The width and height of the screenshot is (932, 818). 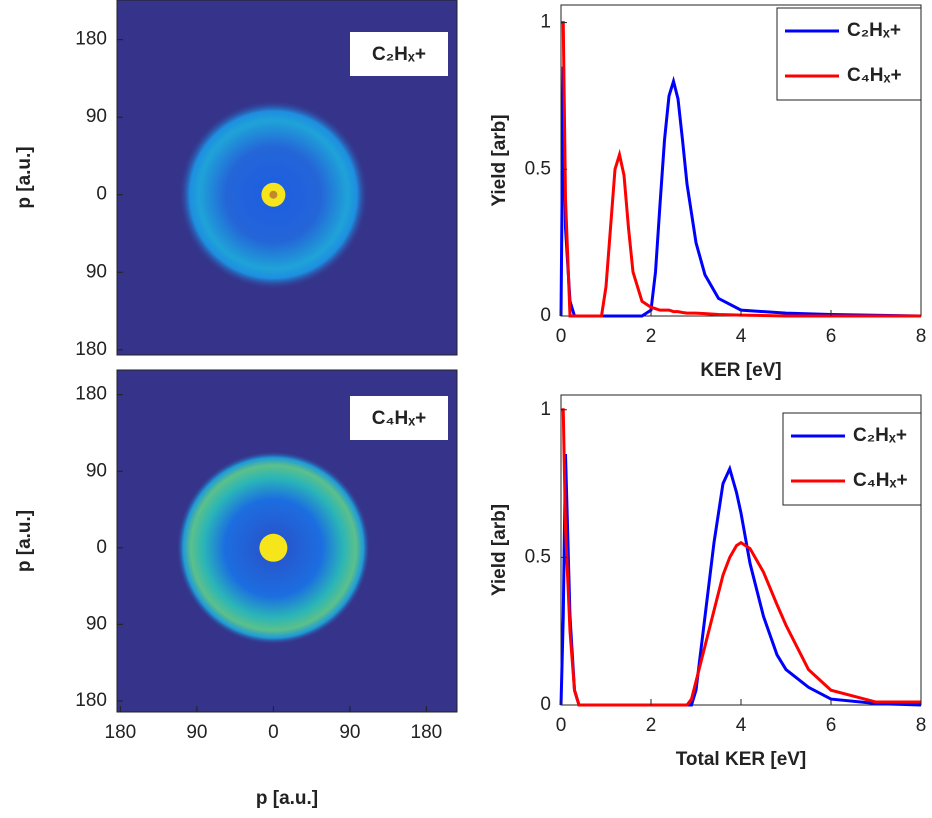 I want to click on x-axis-label: KER [eV], so click(x=740, y=370).